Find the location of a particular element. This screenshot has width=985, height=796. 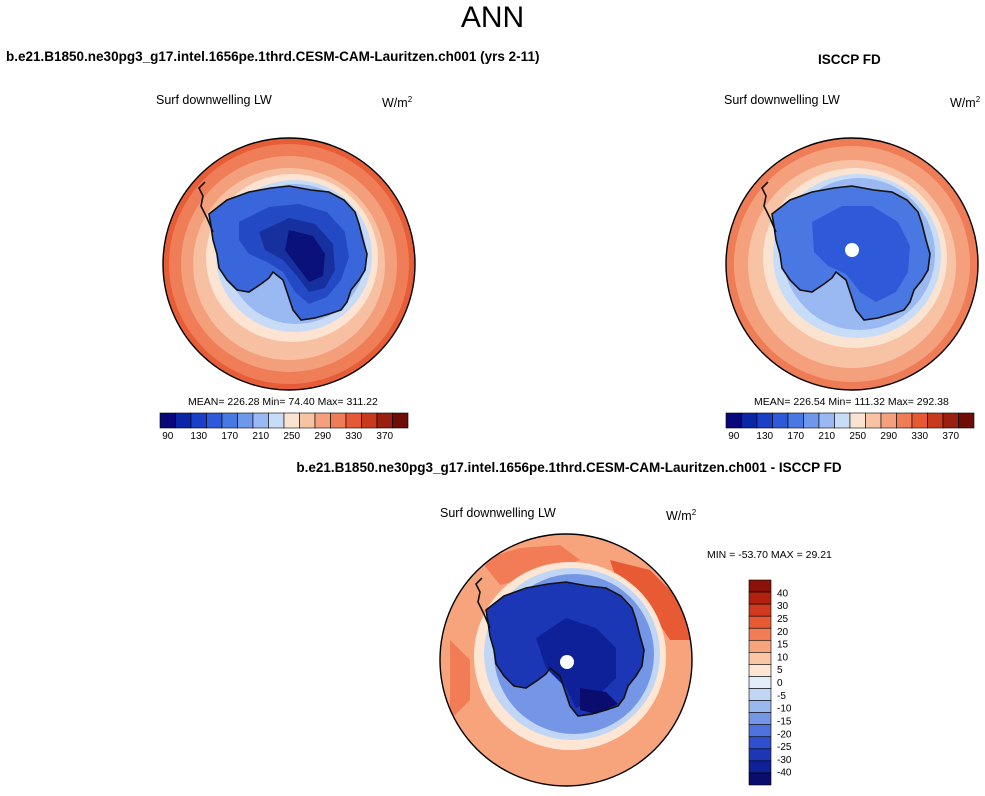

diff-colorbar-tick-label: 30 is located at coordinates (783, 606).